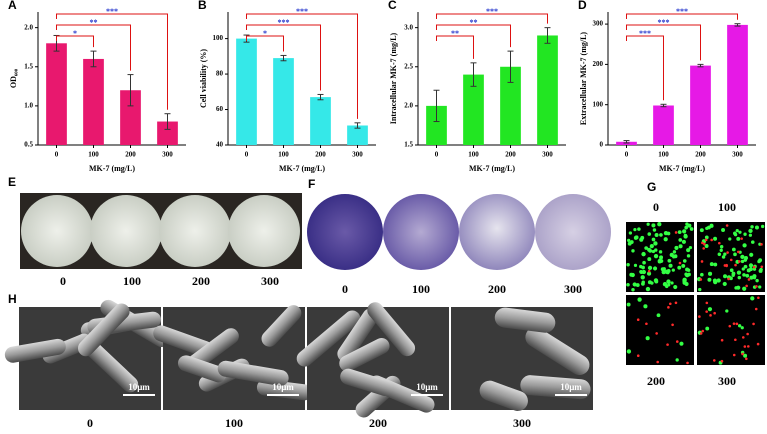 This screenshot has height=434, width=767. I want to click on y-tick-label: 100, so click(598, 104).